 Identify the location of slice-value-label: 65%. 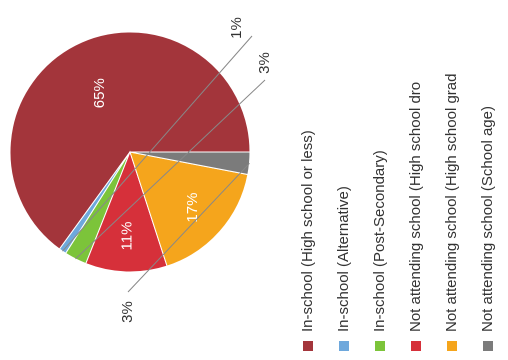
(99, 93).